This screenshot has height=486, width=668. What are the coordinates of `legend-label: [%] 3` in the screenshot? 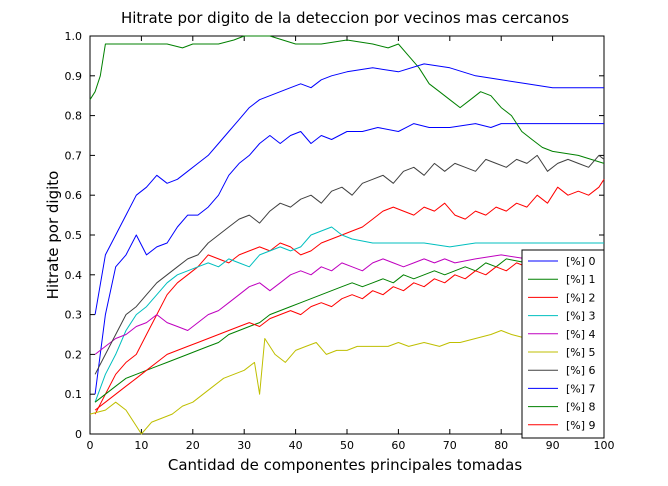 It's located at (581, 316).